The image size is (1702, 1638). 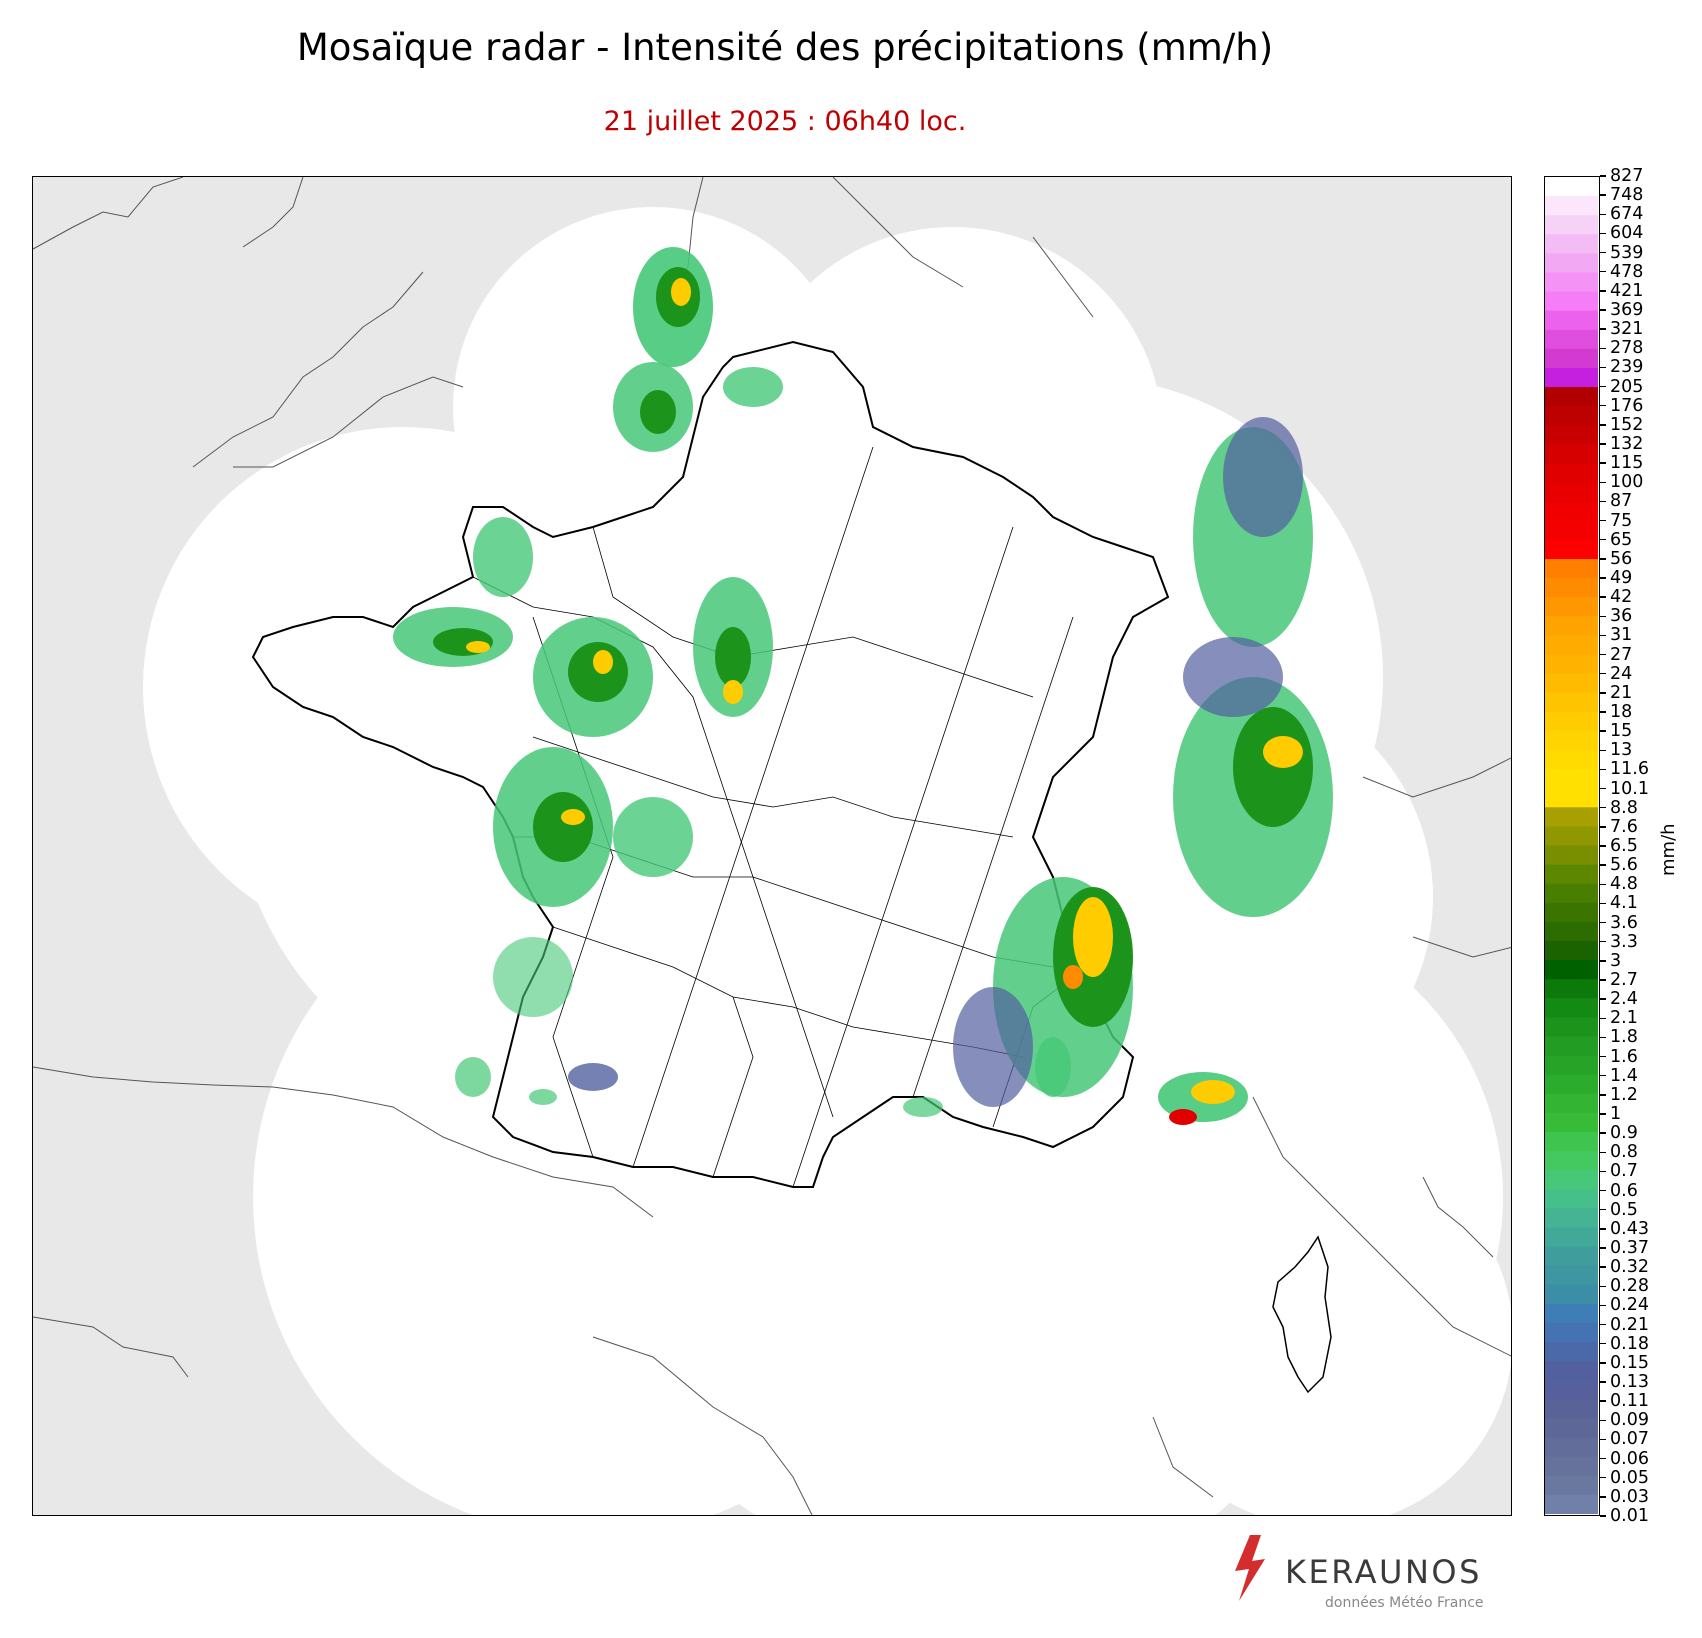 What do you see at coordinates (1624, 1286) in the screenshot?
I see `colorbar-tick: 0.28` at bounding box center [1624, 1286].